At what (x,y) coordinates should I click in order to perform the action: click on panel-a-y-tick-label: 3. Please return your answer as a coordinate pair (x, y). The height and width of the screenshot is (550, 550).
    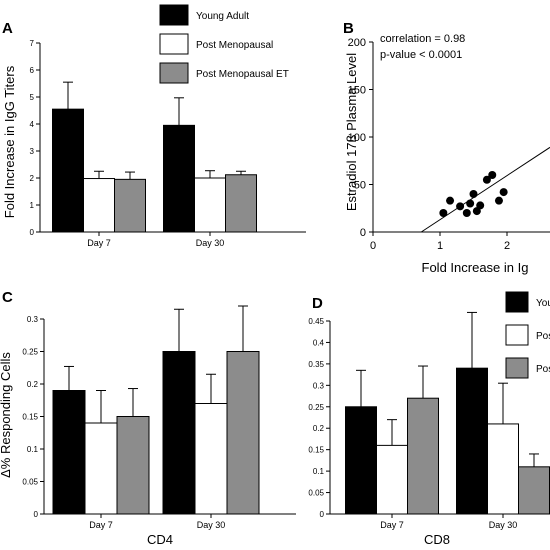
    Looking at the image, I should click on (32, 151).